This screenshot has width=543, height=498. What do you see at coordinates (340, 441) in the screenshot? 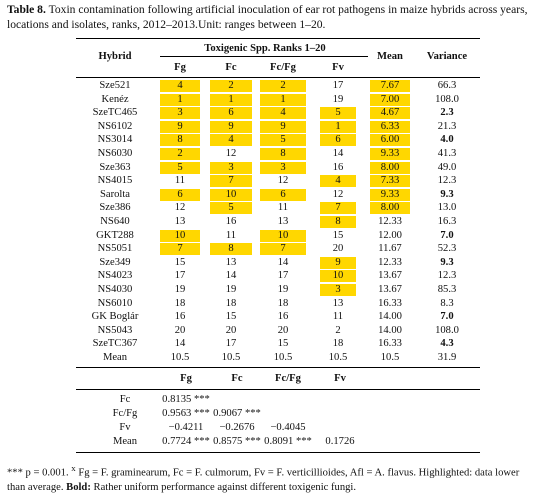
I see `corr-value: 0.1726` at bounding box center [340, 441].